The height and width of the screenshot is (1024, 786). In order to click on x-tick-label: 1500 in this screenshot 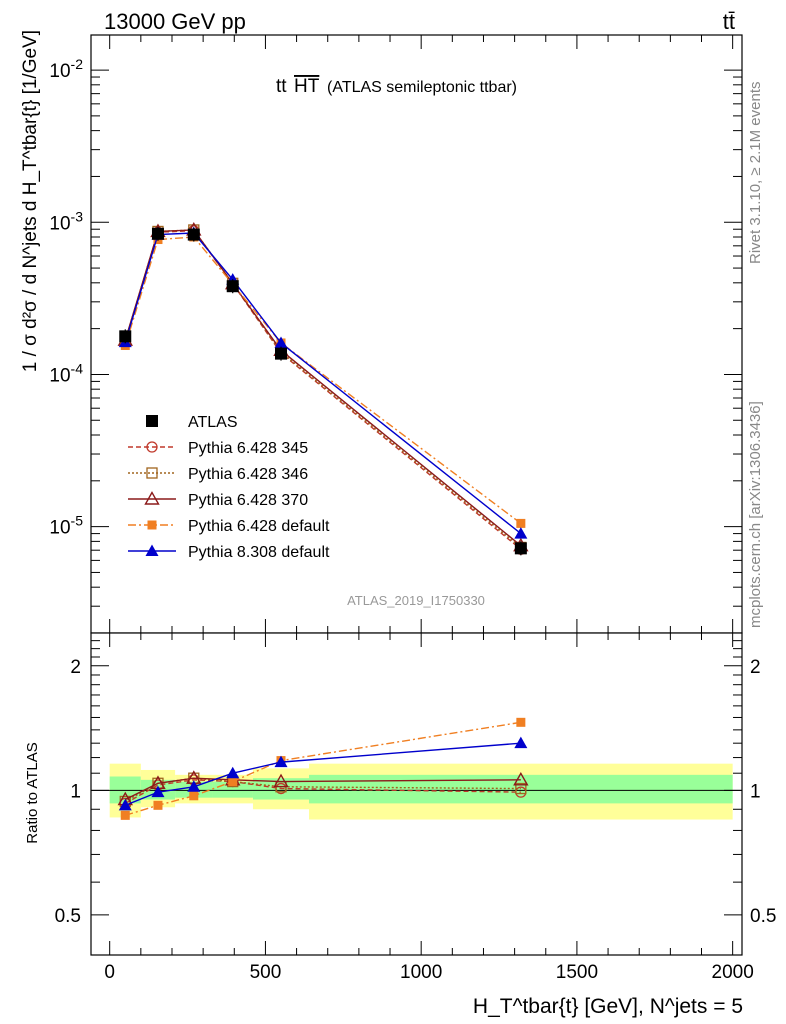, I will do `click(577, 972)`.